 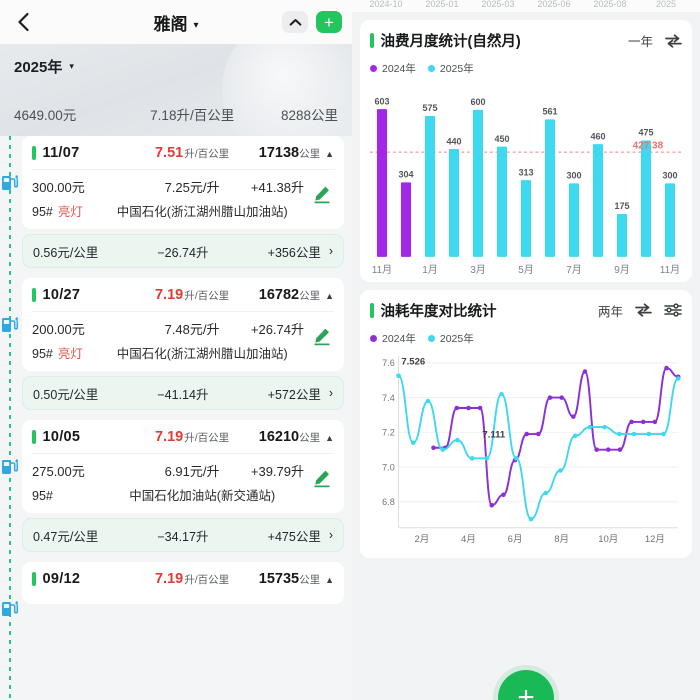 What do you see at coordinates (10, 418) in the screenshot?
I see `timeline-rail` at bounding box center [10, 418].